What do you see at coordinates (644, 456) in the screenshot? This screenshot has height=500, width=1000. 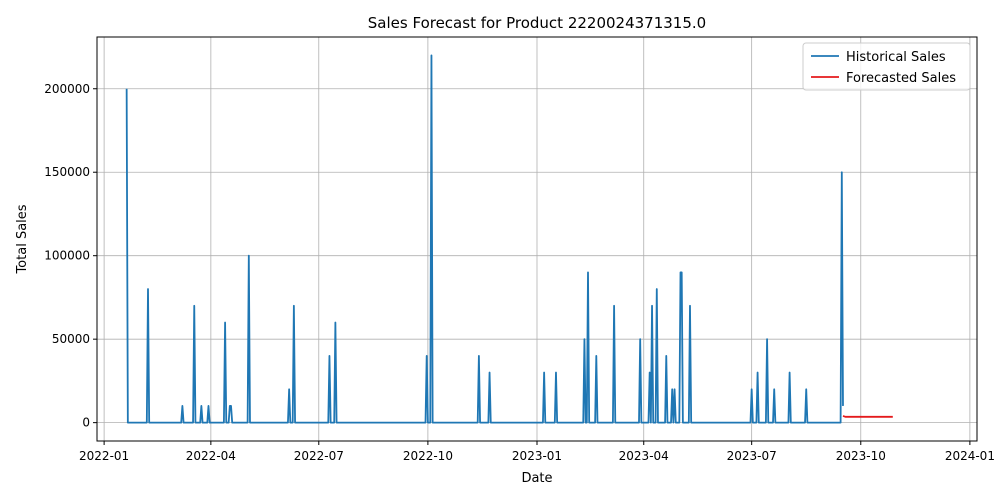 I see `x-tick-label: 2023-04` at bounding box center [644, 456].